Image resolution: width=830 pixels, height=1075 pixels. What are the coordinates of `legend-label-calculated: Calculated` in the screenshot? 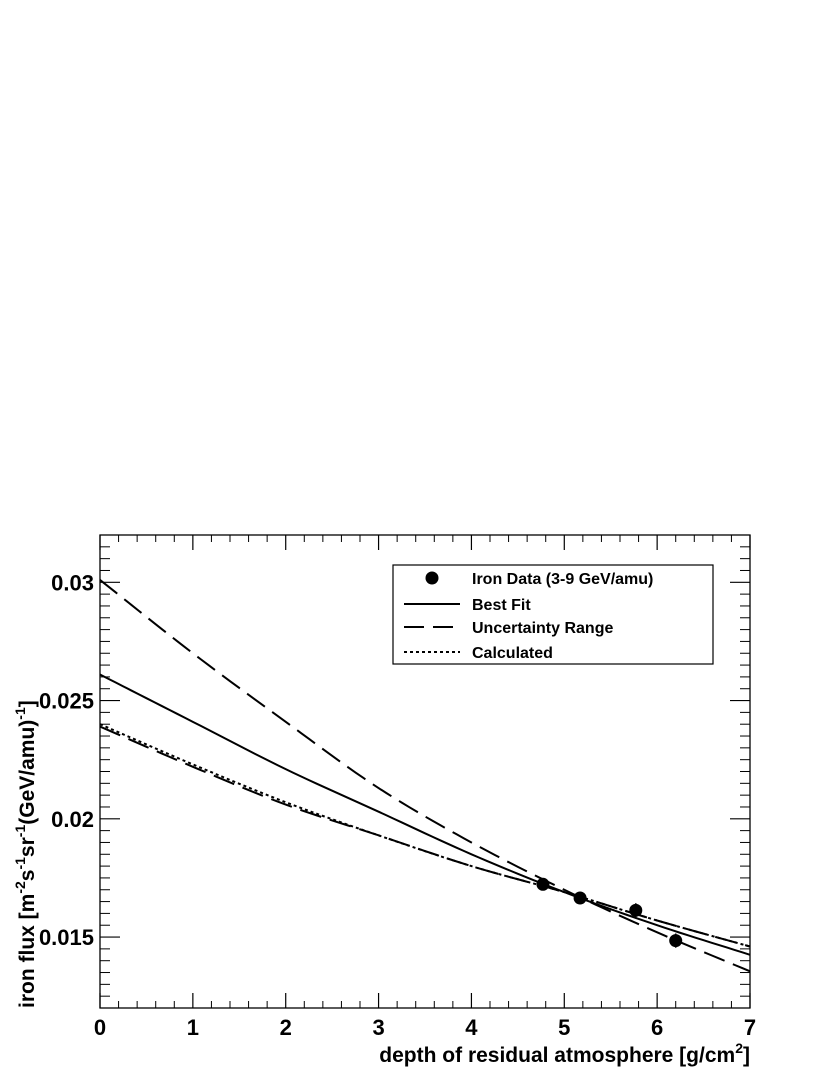 It's located at (512, 653).